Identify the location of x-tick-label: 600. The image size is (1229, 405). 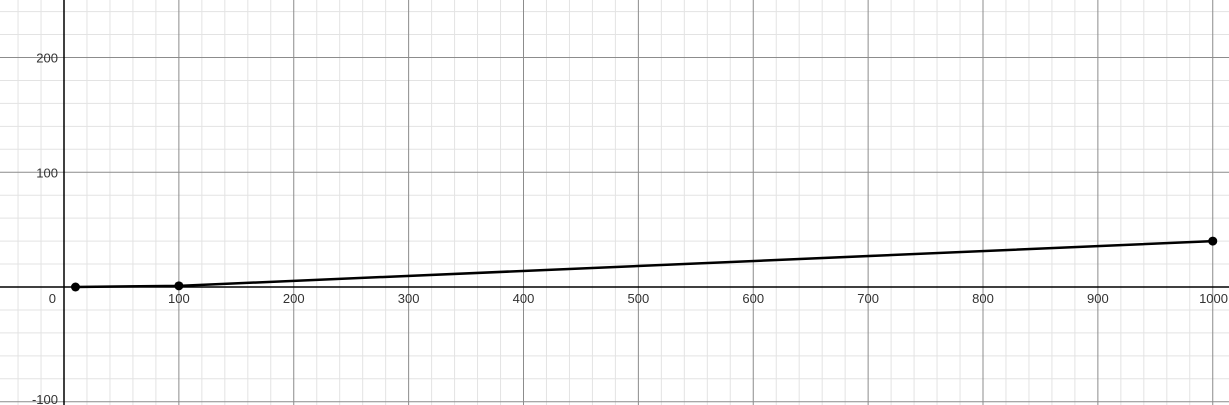
(753, 298).